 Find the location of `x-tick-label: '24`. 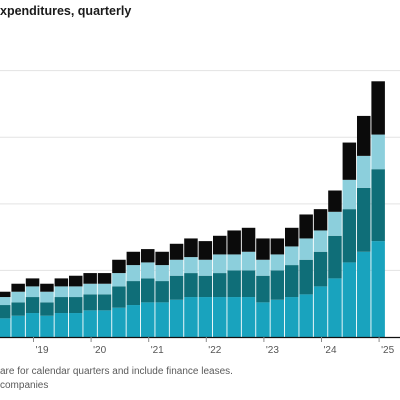

x-tick-label: '24 is located at coordinates (330, 350).